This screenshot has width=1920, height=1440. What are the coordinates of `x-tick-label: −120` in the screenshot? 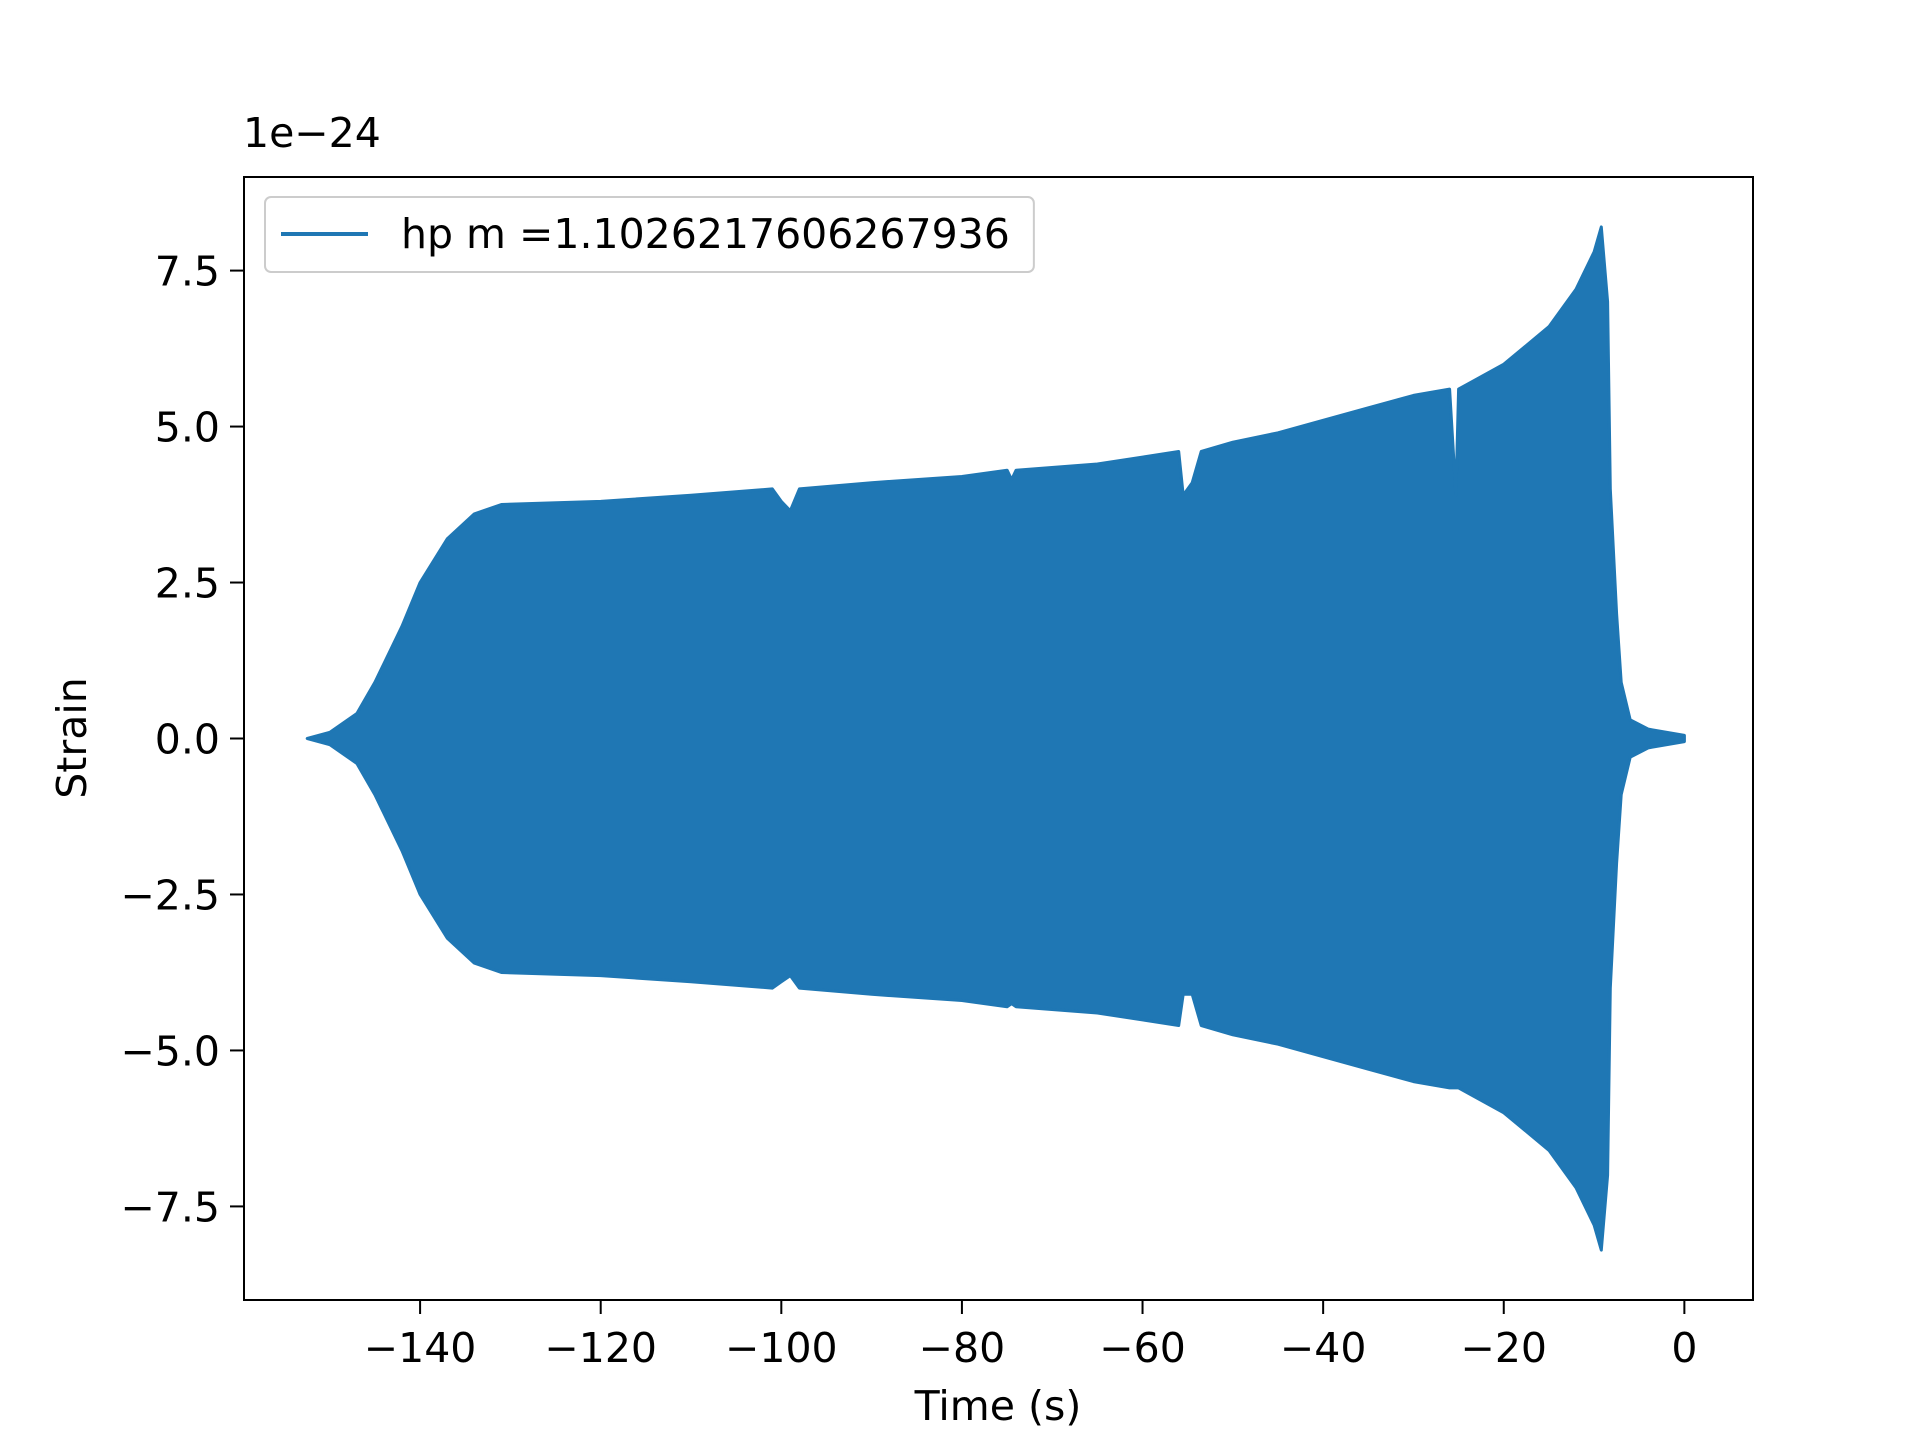 It's located at (600, 1348).